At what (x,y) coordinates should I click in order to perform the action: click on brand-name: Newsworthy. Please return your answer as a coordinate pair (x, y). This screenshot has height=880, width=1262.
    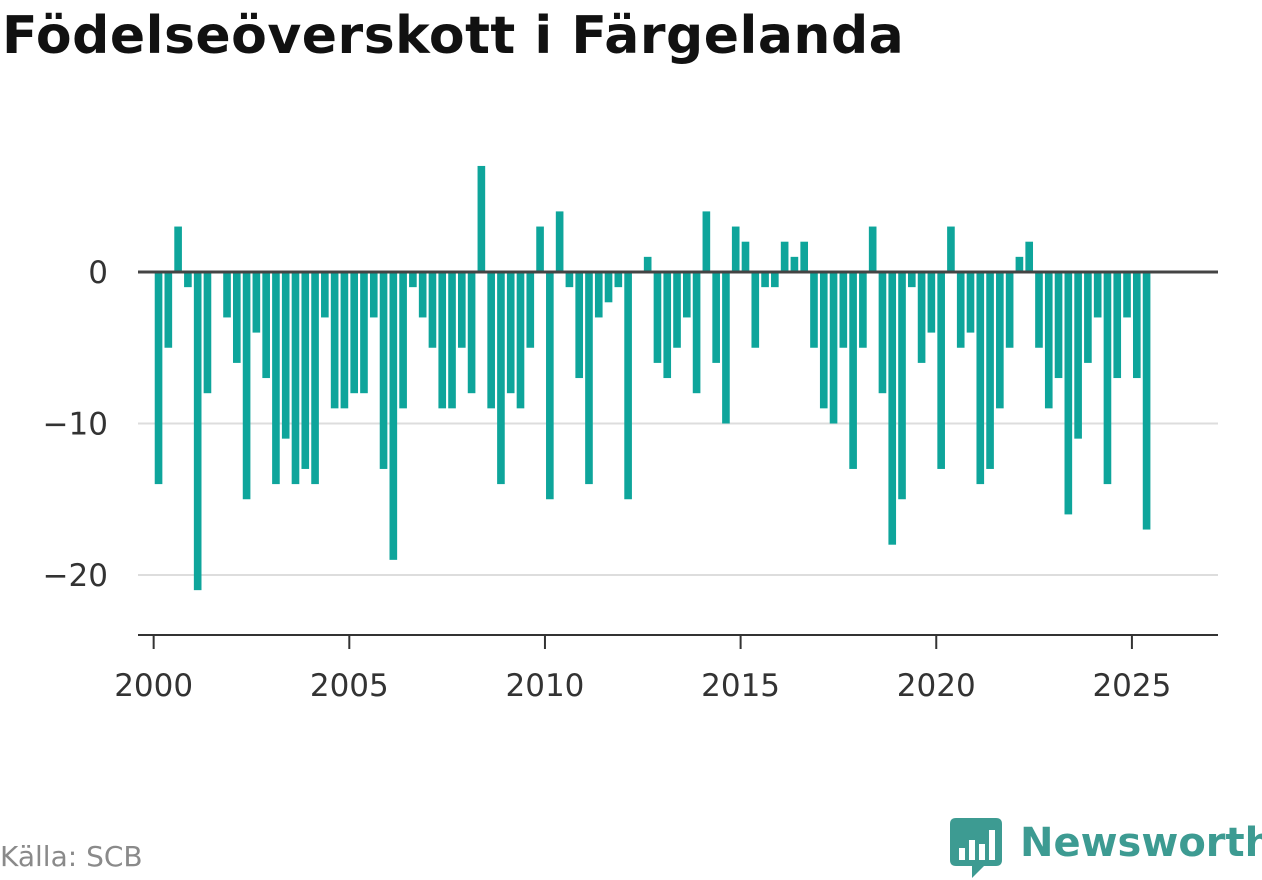
    Looking at the image, I should click on (1141, 843).